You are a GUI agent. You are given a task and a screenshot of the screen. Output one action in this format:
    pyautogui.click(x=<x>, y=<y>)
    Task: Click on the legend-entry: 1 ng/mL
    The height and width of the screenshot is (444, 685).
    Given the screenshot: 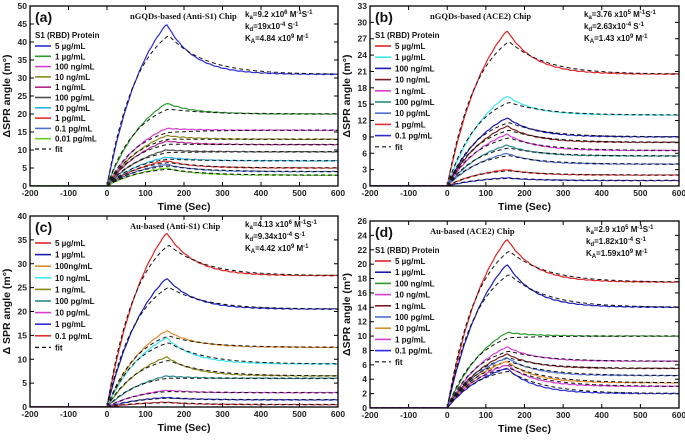 What is the action you would take?
    pyautogui.click(x=70, y=87)
    